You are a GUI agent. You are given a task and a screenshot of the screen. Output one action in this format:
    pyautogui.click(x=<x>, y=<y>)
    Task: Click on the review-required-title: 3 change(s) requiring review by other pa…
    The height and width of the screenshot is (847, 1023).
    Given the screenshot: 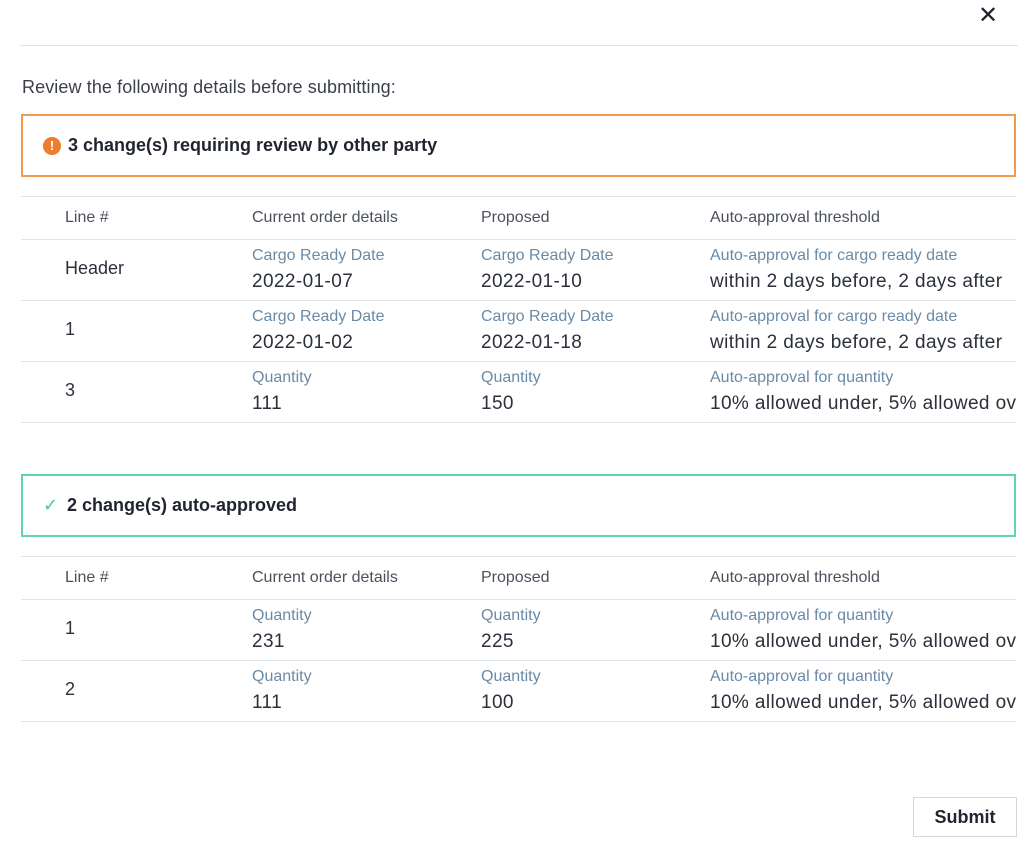 What is the action you would take?
    pyautogui.click(x=253, y=145)
    